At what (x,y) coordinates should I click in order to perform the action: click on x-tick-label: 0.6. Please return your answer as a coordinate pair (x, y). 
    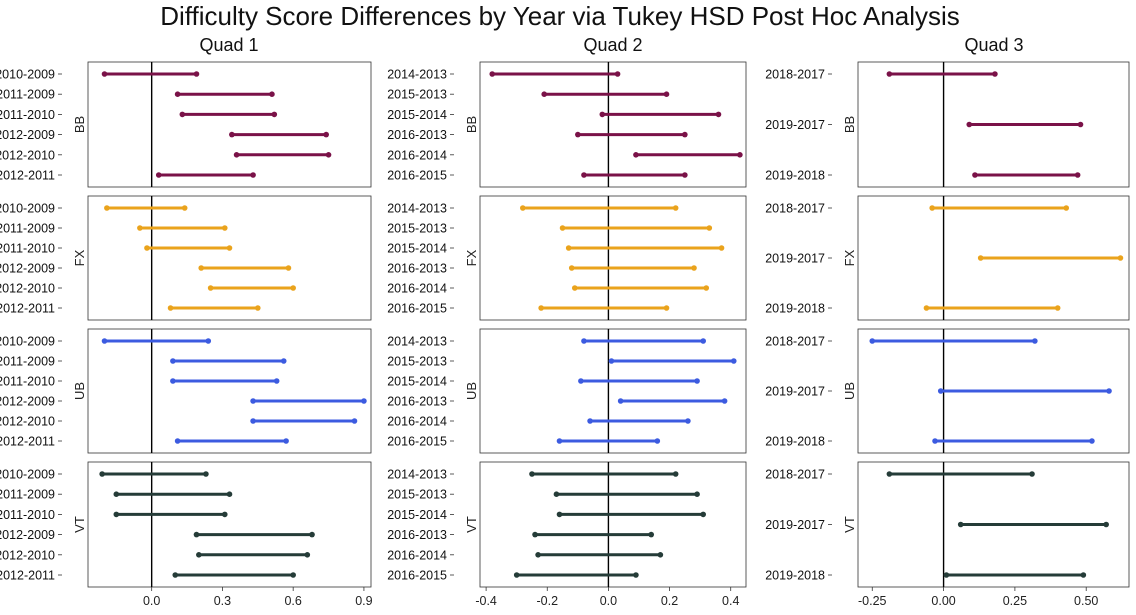
    Looking at the image, I should click on (292, 601).